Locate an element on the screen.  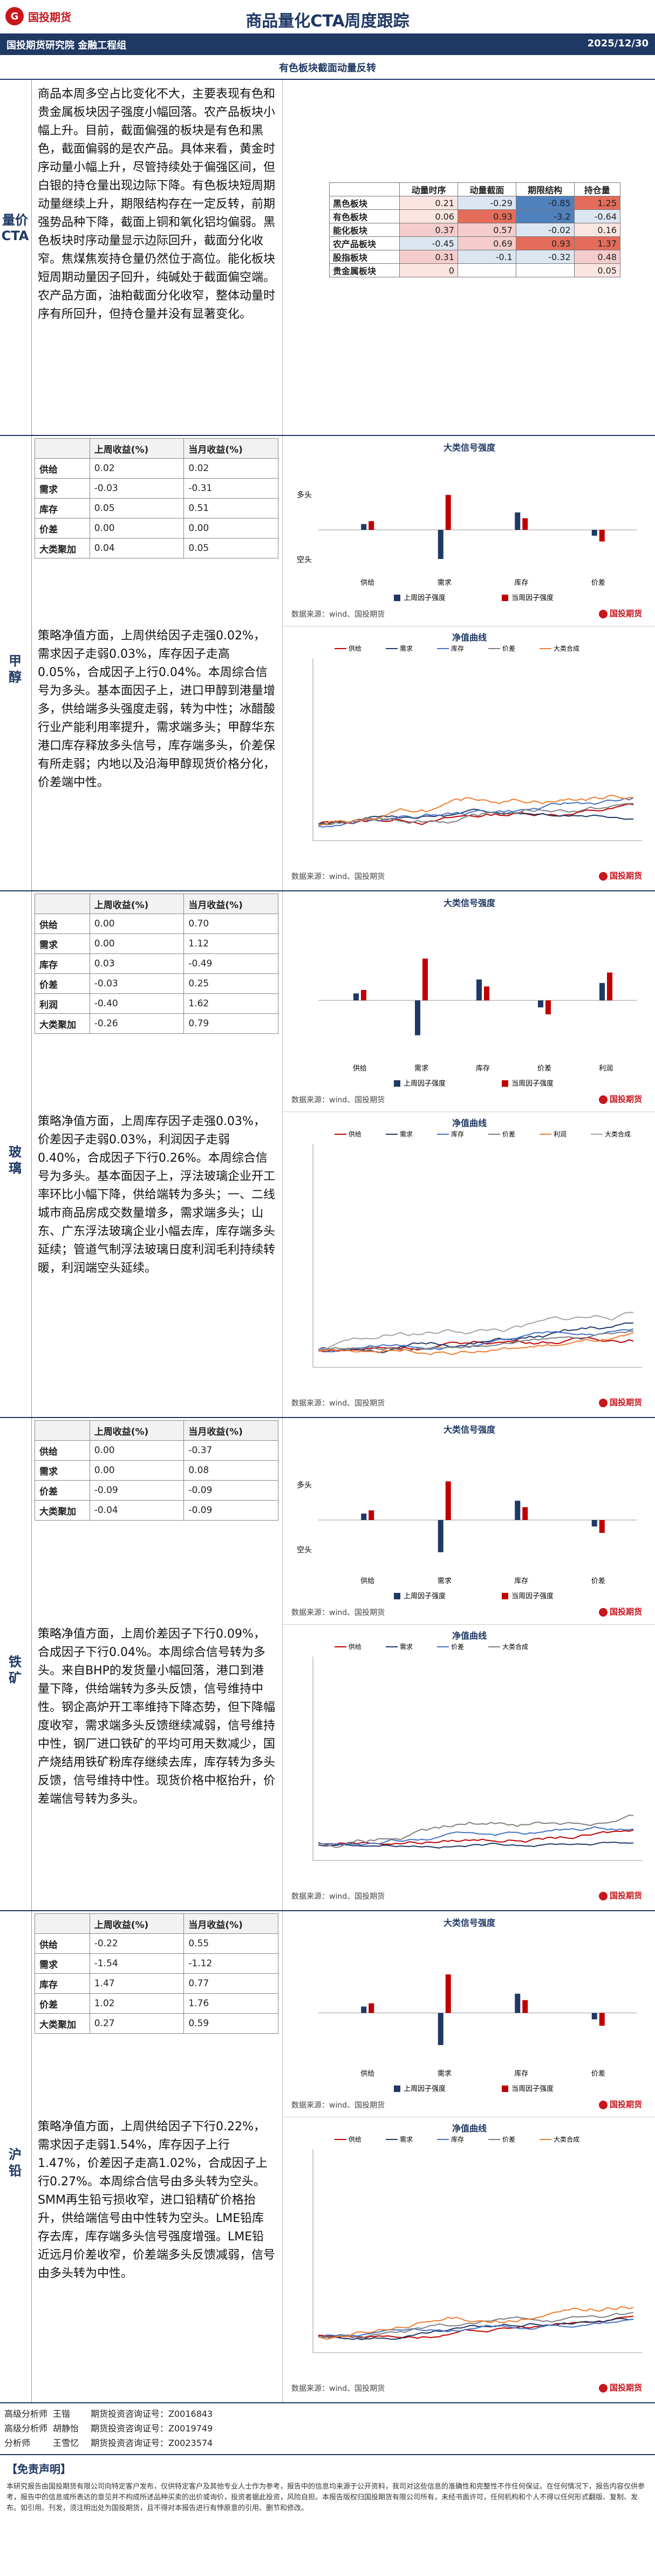
nav-chart-title: 净值曲线 is located at coordinates (469, 637).